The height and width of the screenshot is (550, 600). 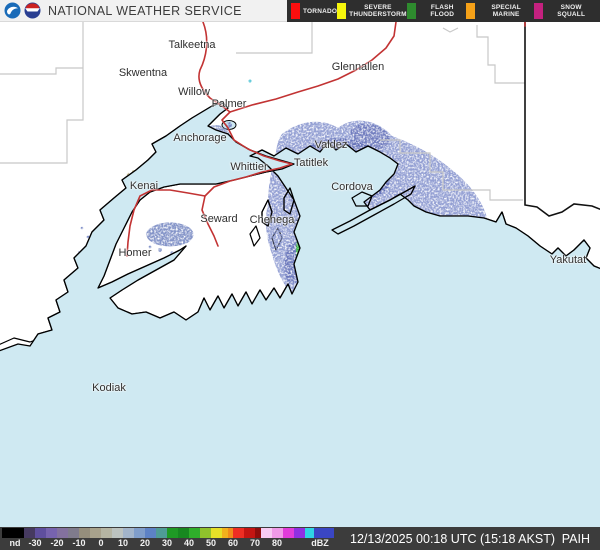 I want to click on city-label-anchorage: Anchorage, so click(x=200, y=138).